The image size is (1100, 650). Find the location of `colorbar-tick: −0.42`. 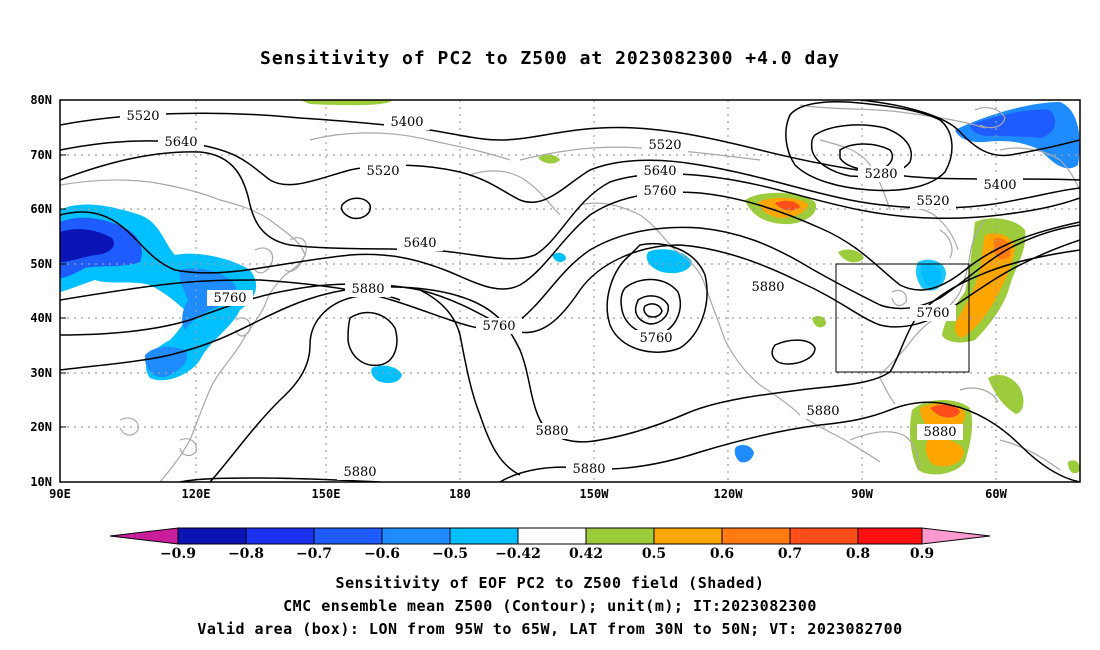

colorbar-tick: −0.42 is located at coordinates (518, 554).